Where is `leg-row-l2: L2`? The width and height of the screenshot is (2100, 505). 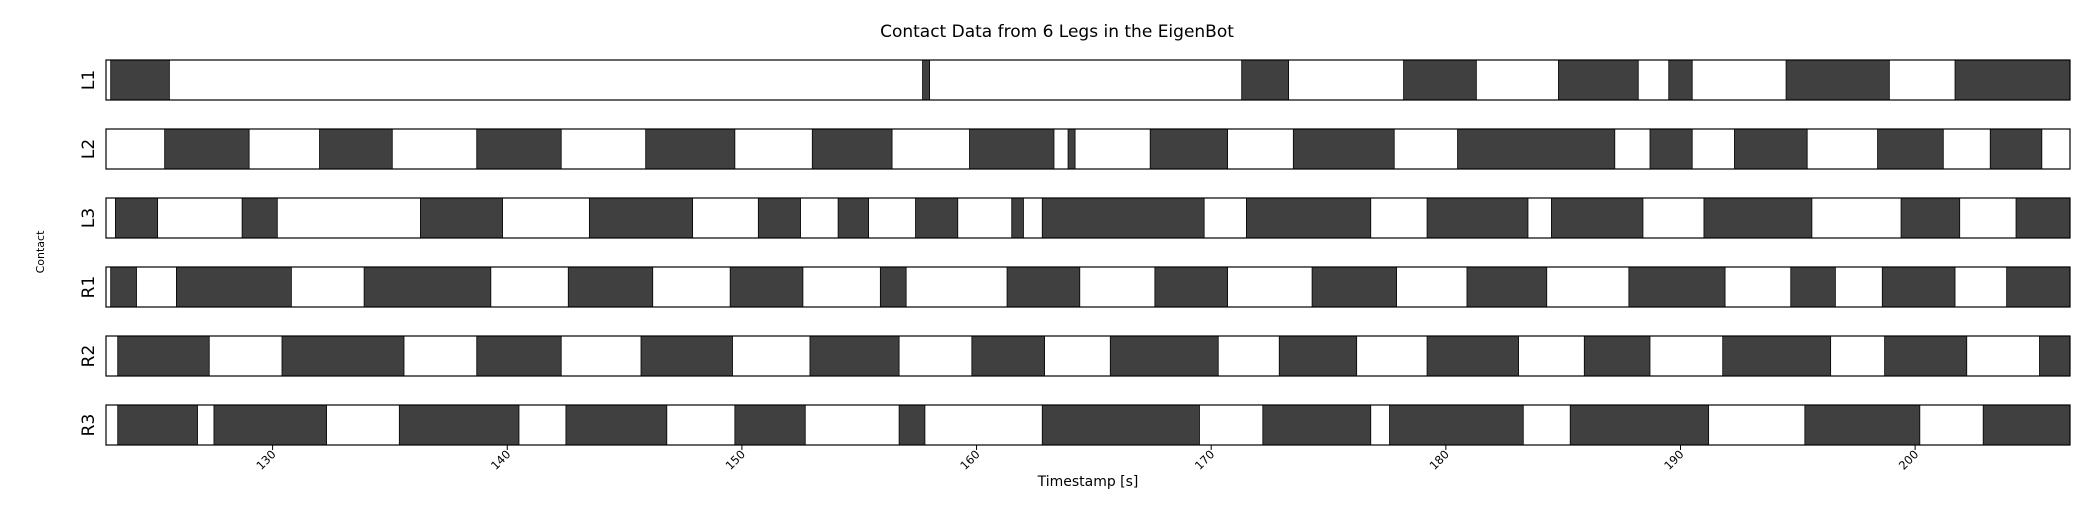 leg-row-l2: L2 is located at coordinates (1075, 149).